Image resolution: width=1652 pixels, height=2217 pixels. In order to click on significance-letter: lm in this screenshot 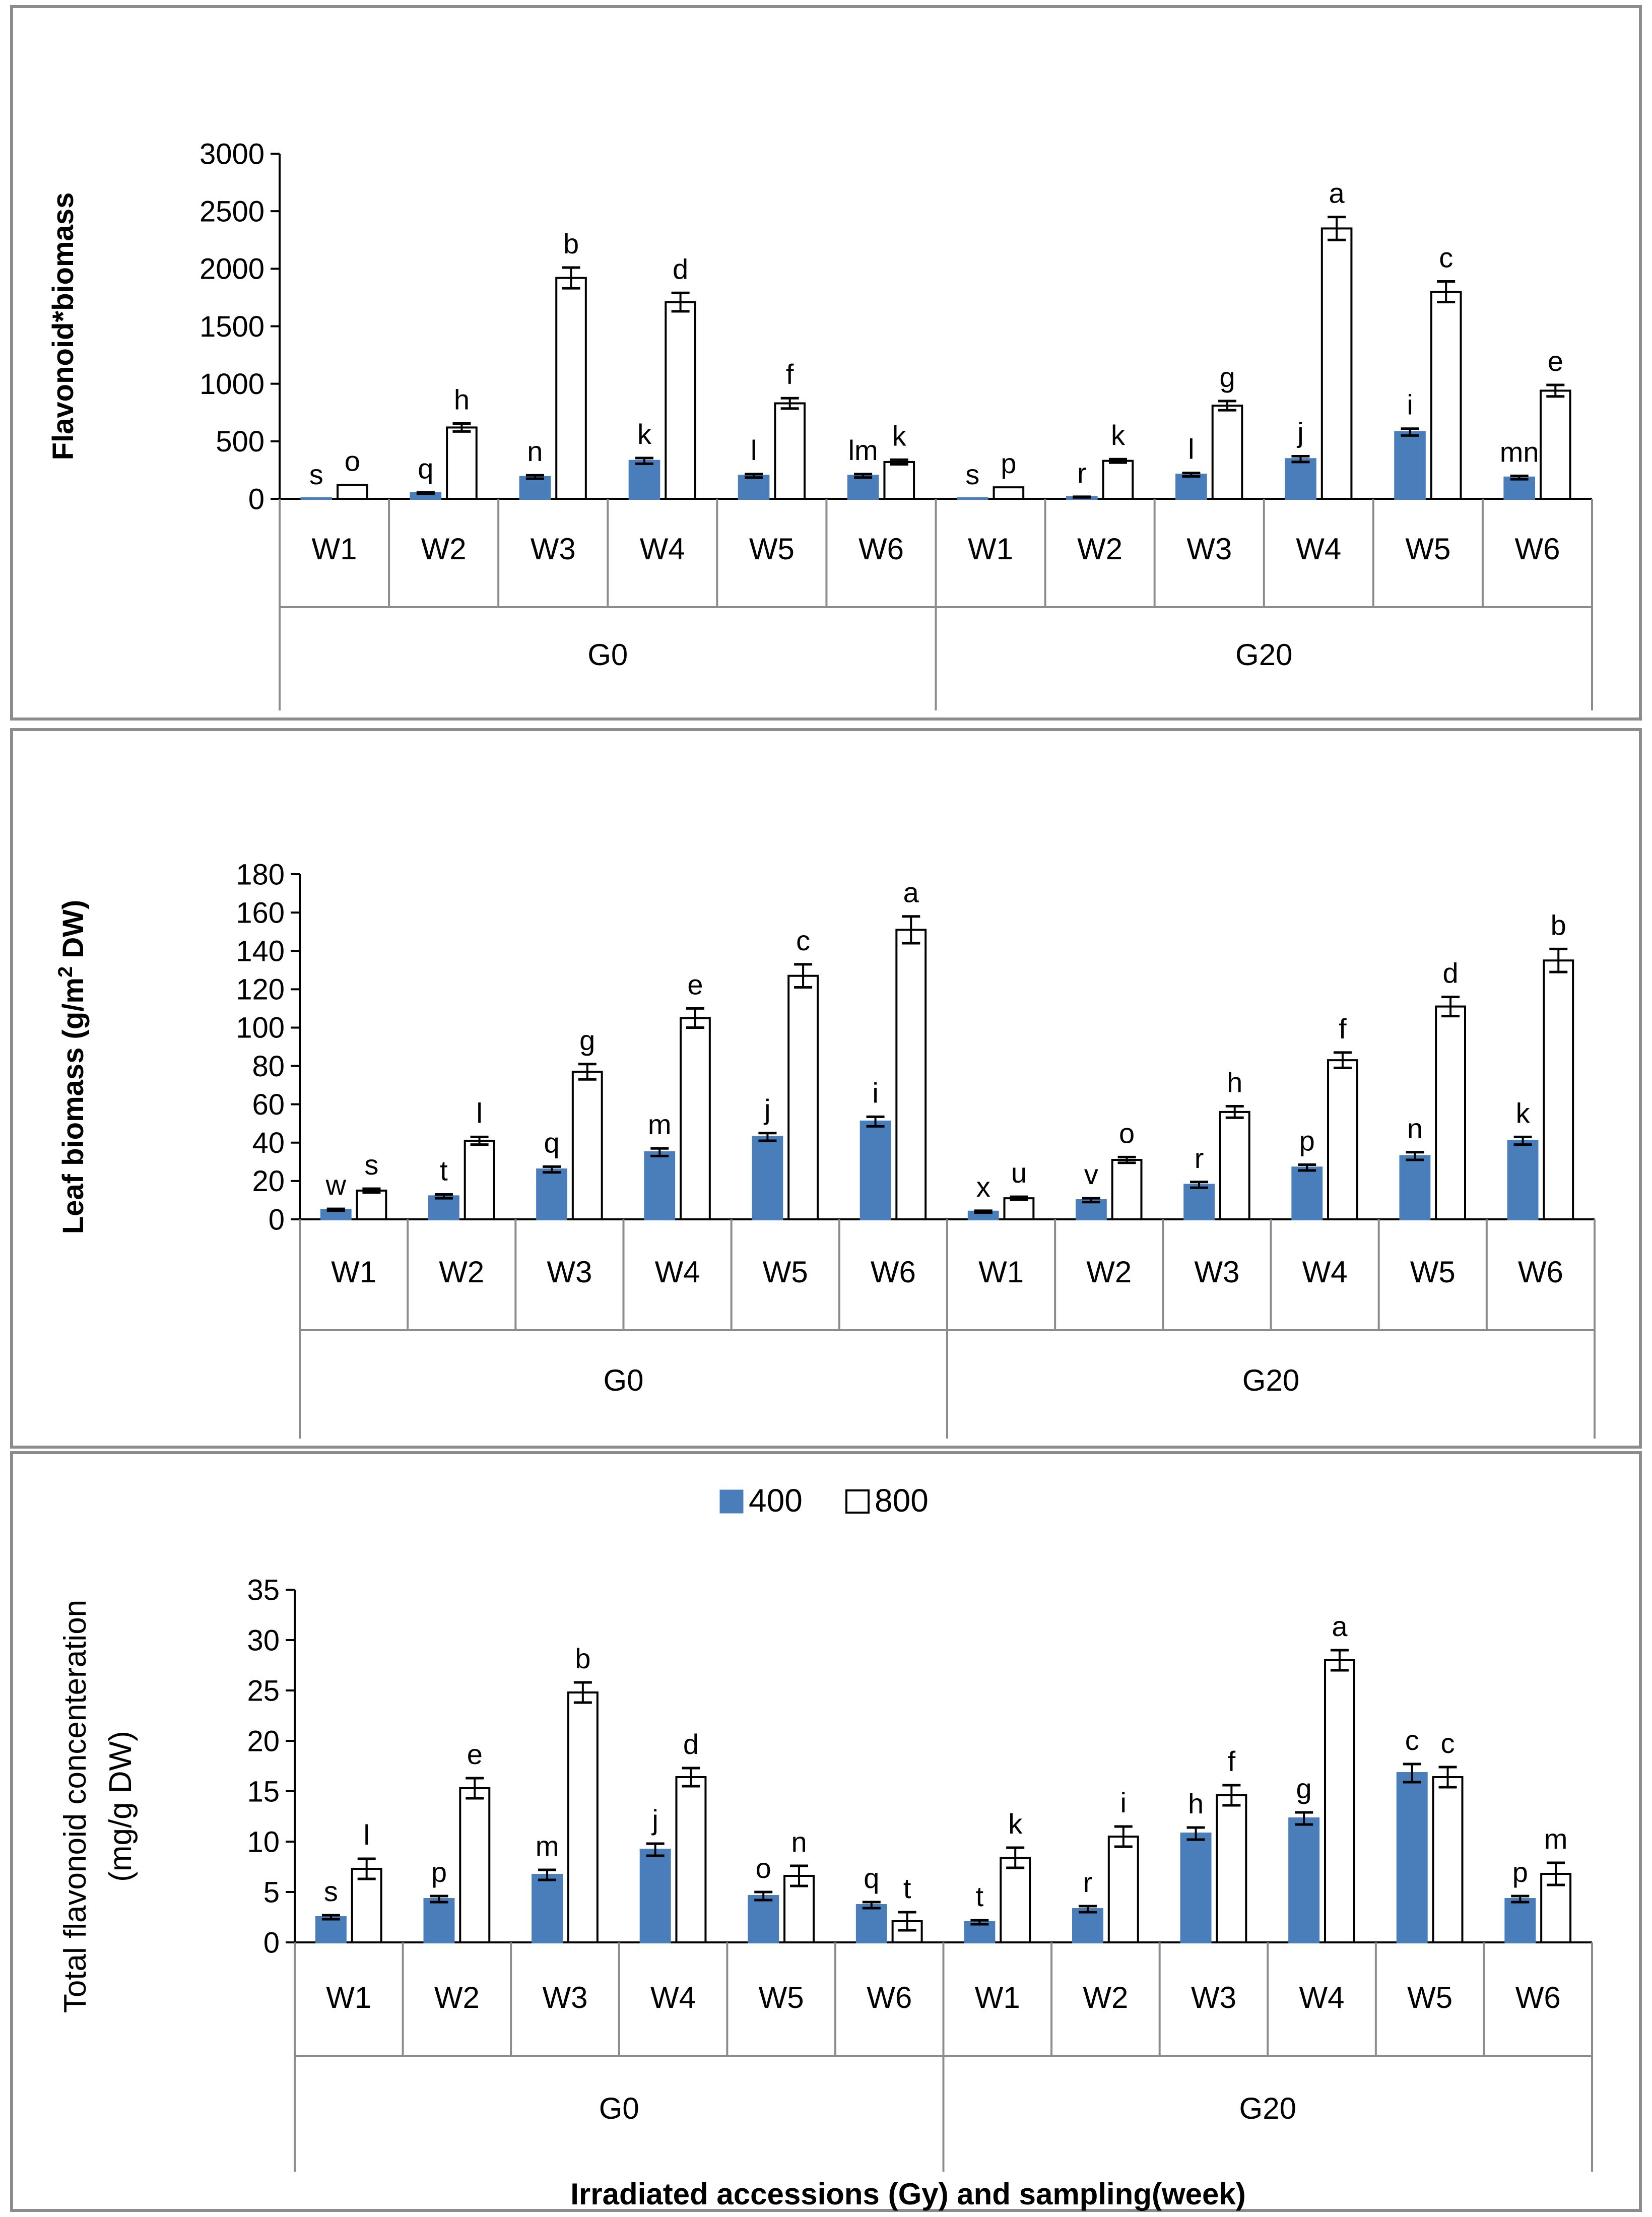, I will do `click(863, 450)`.